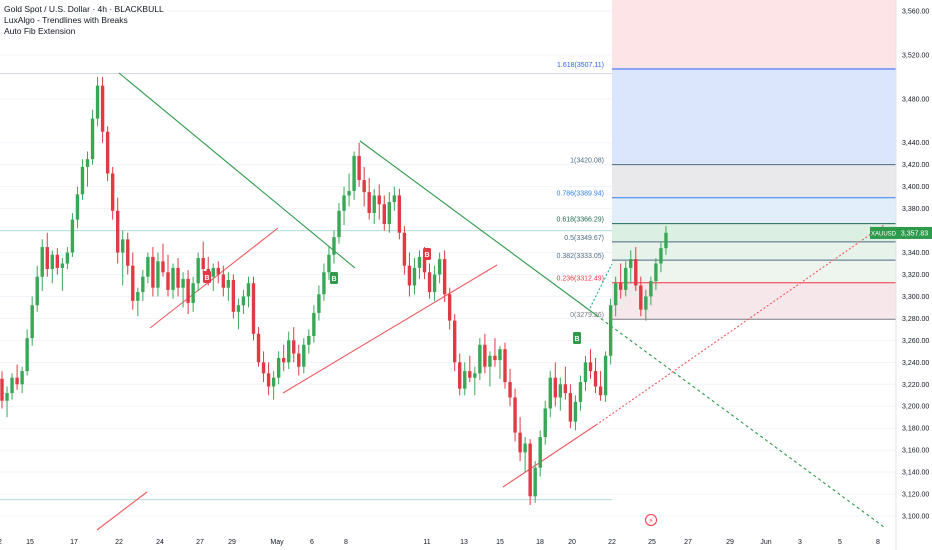 Image resolution: width=932 pixels, height=550 pixels. Describe the element at coordinates (232, 542) in the screenshot. I see `x-tick-label: 29` at that location.